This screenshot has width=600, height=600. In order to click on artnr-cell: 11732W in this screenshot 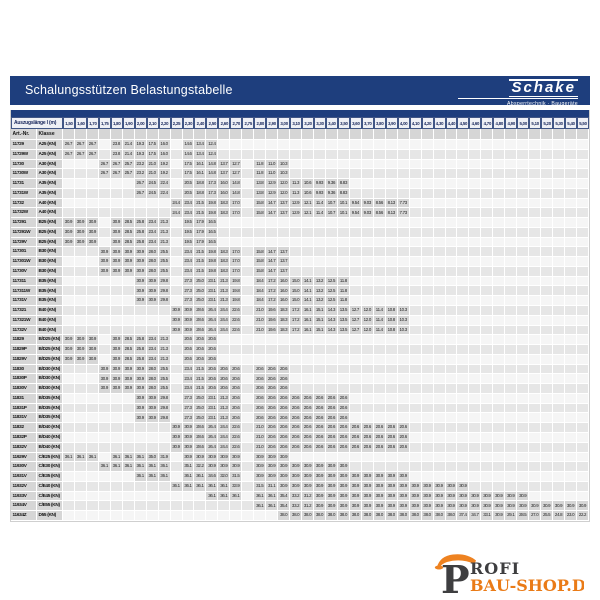, I will do `click(24, 213)`.